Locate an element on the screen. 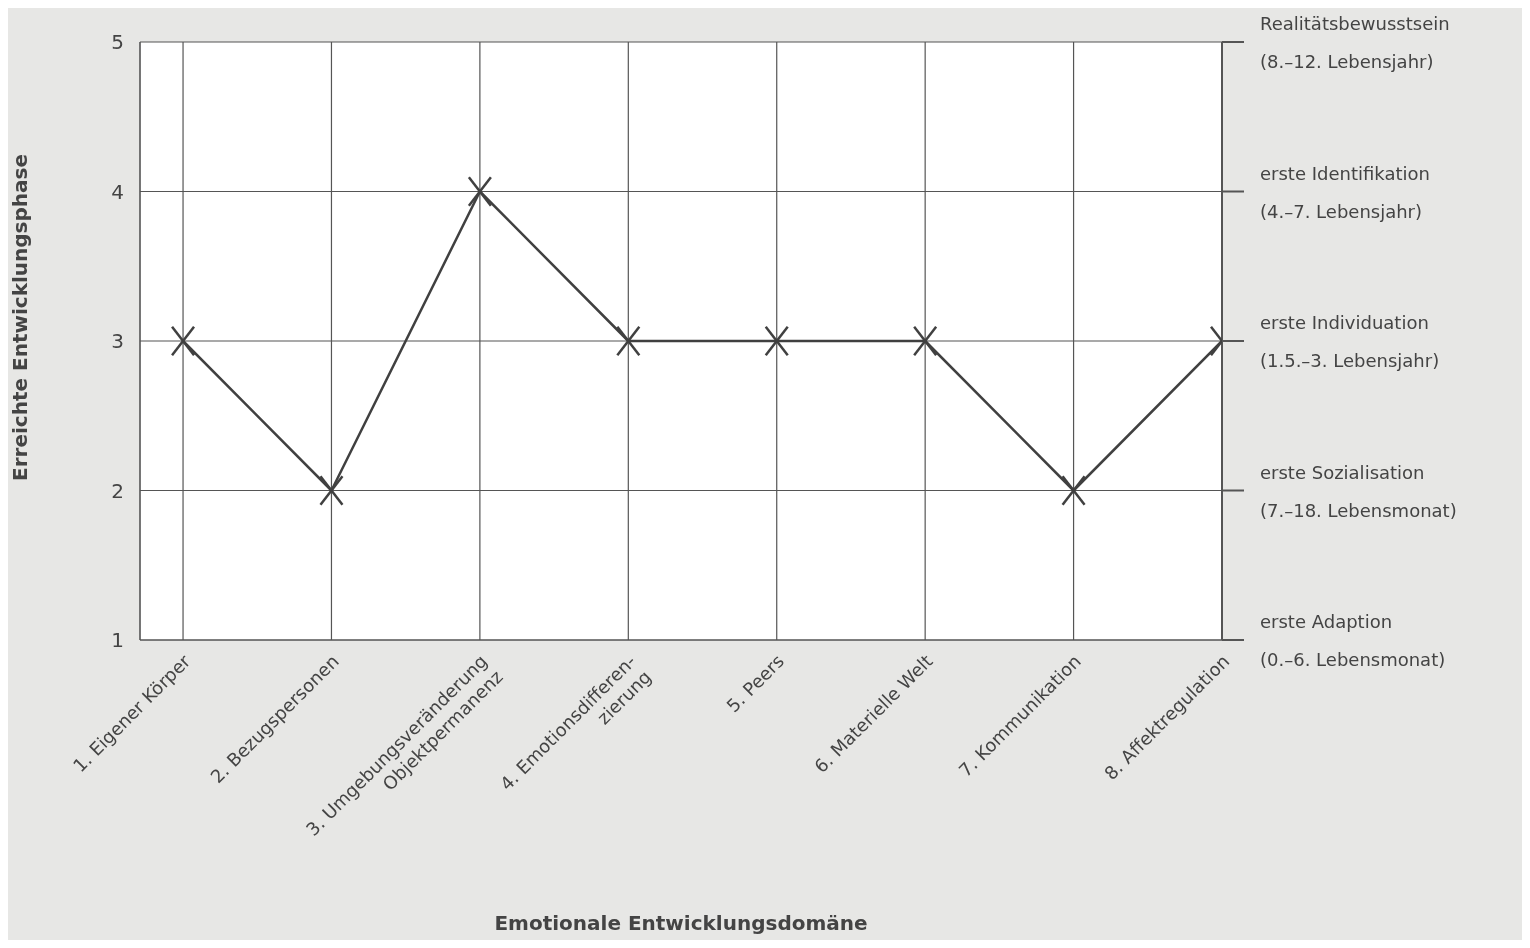 This screenshot has height=948, width=1530. text: erste Identifikation (4.–7. Lebensjahr) is located at coordinates (1345, 192).